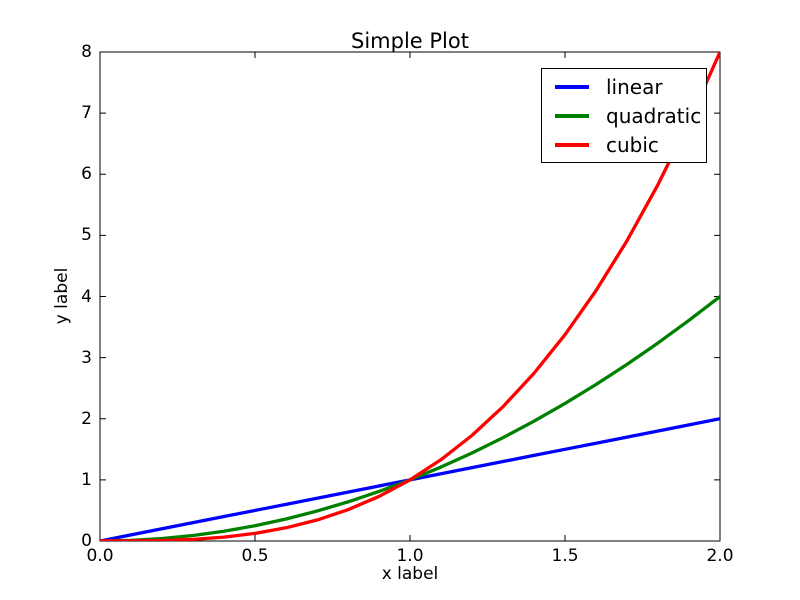  I want to click on y-axis-label: y label, so click(62, 296).